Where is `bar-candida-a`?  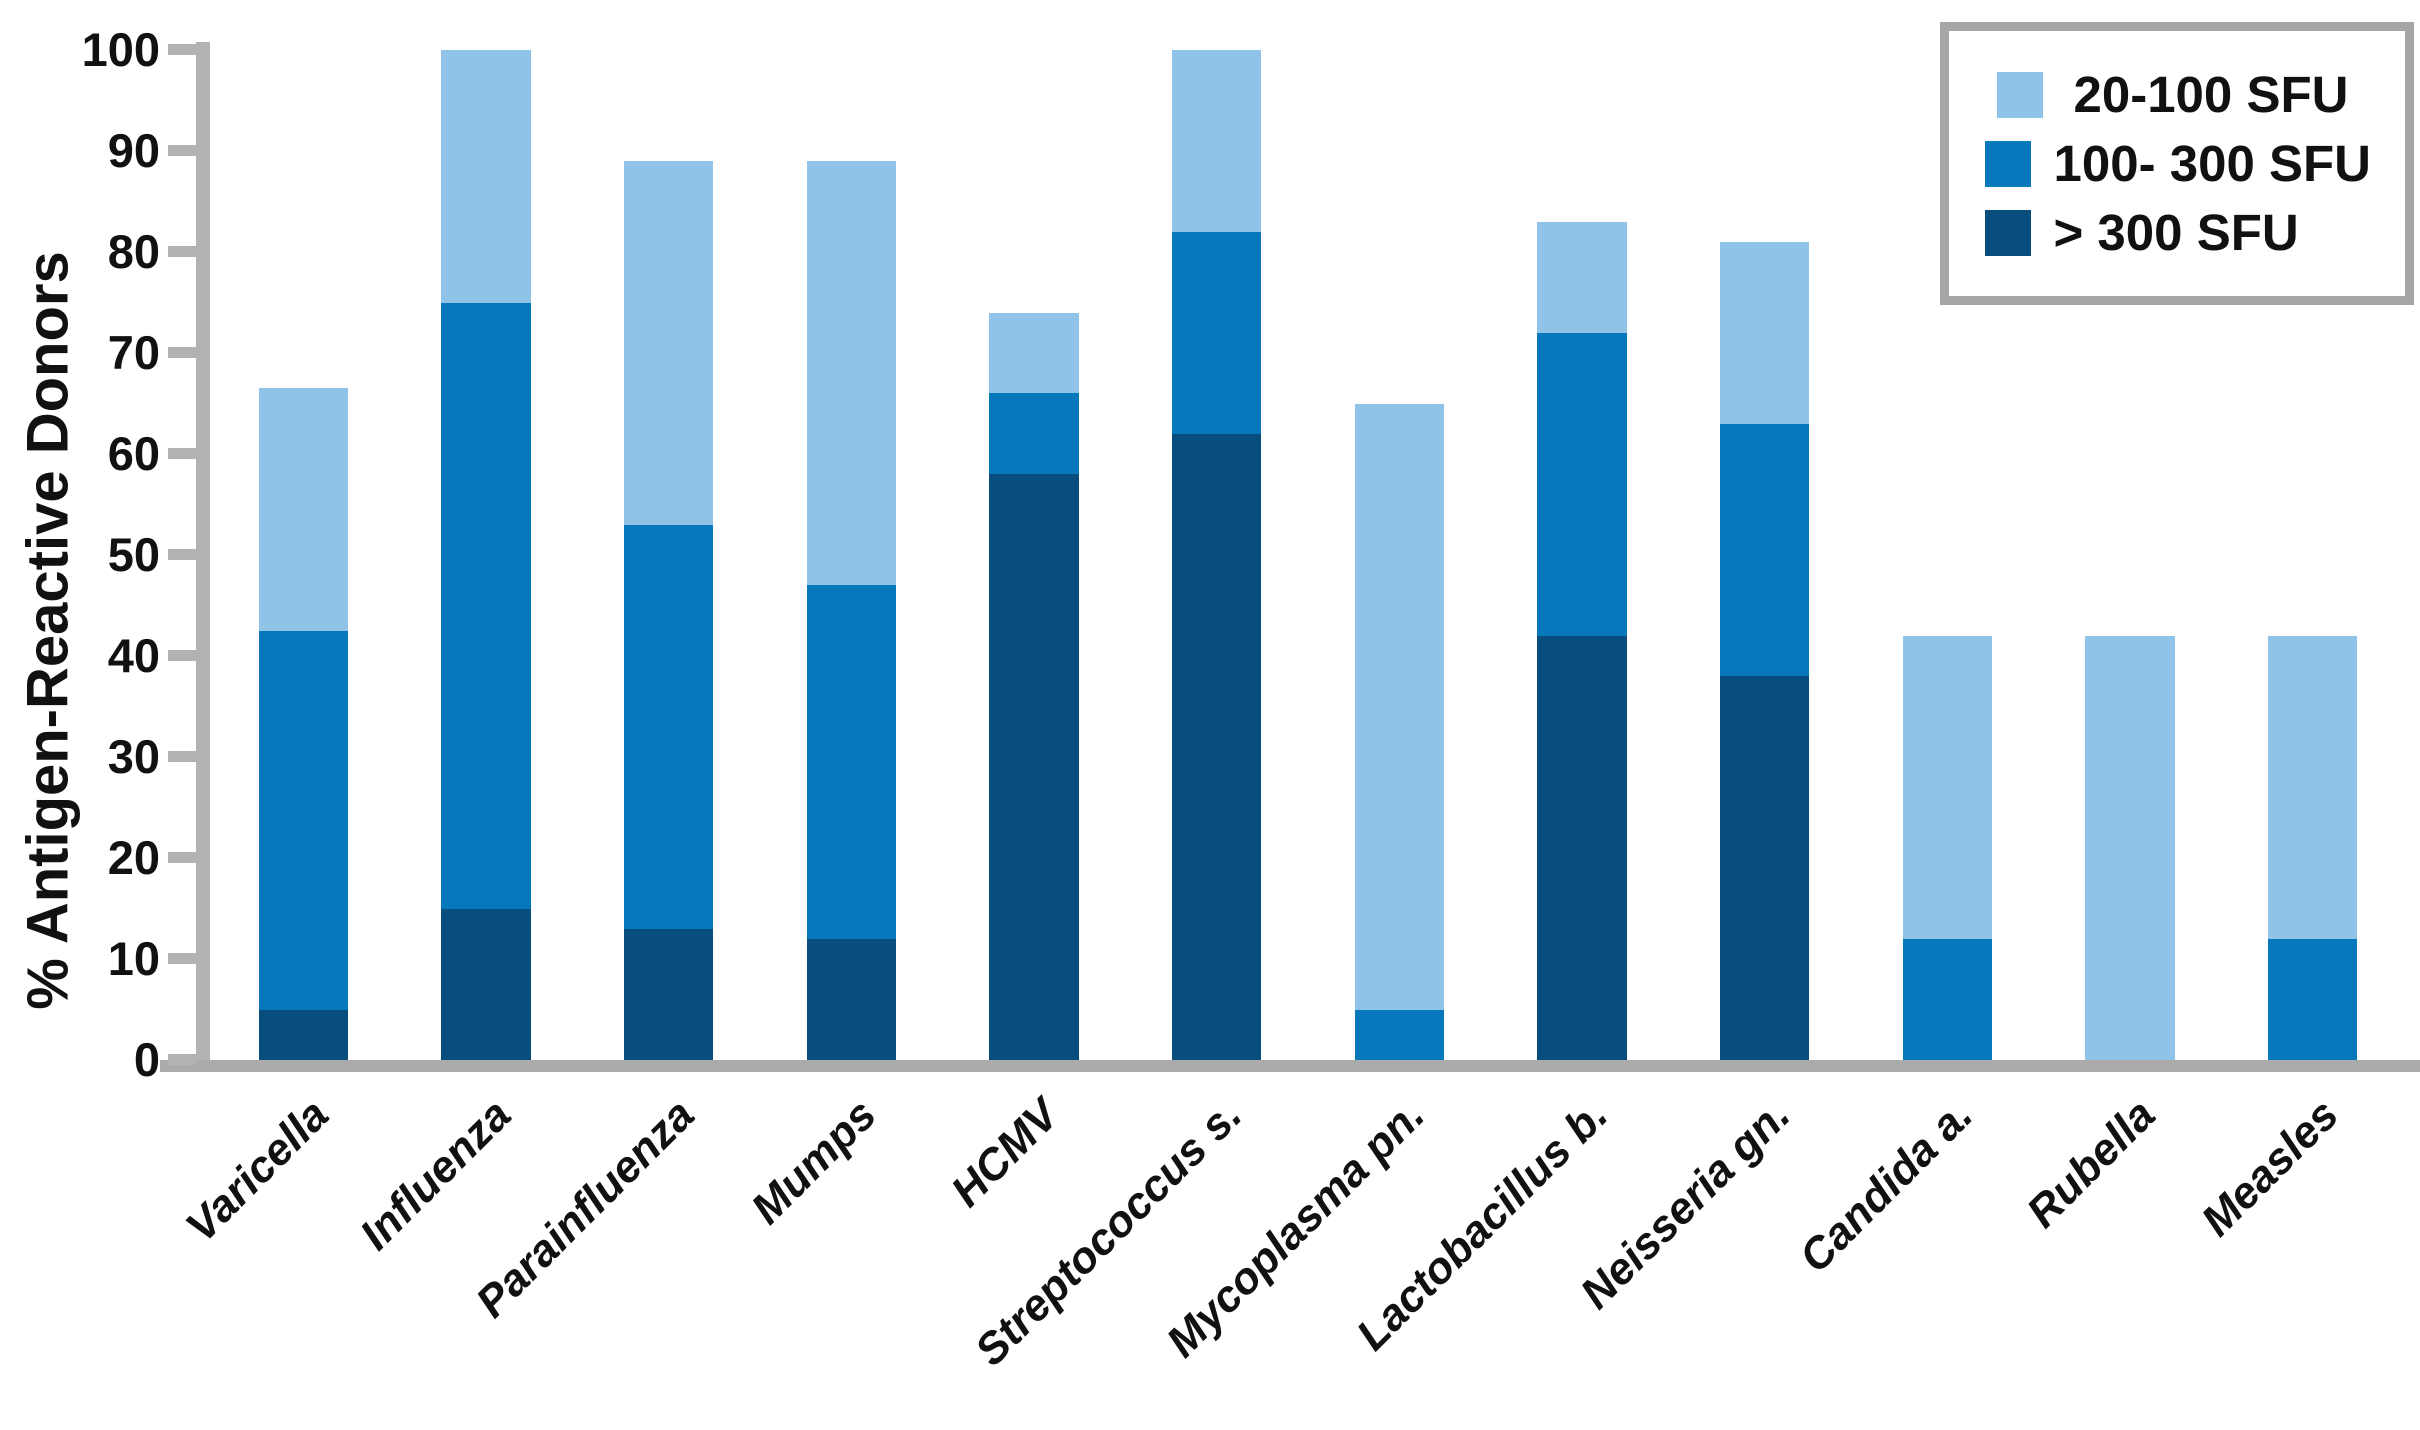
bar-candida-a is located at coordinates (1947, 555).